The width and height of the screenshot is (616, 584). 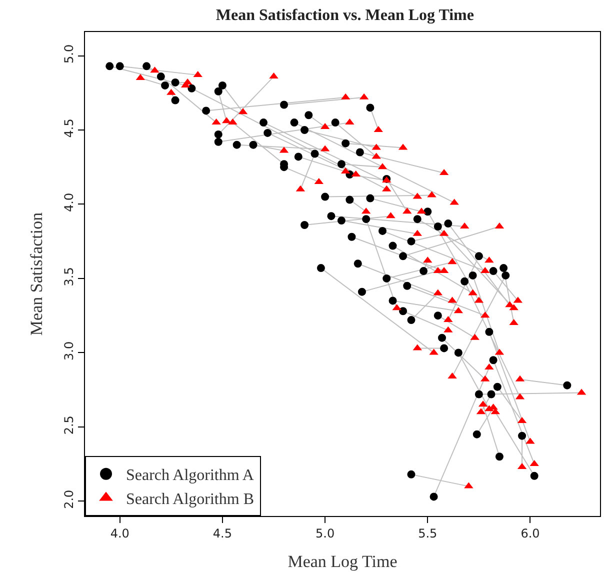 What do you see at coordinates (325, 533) in the screenshot?
I see `x-tick-label: 5.0` at bounding box center [325, 533].